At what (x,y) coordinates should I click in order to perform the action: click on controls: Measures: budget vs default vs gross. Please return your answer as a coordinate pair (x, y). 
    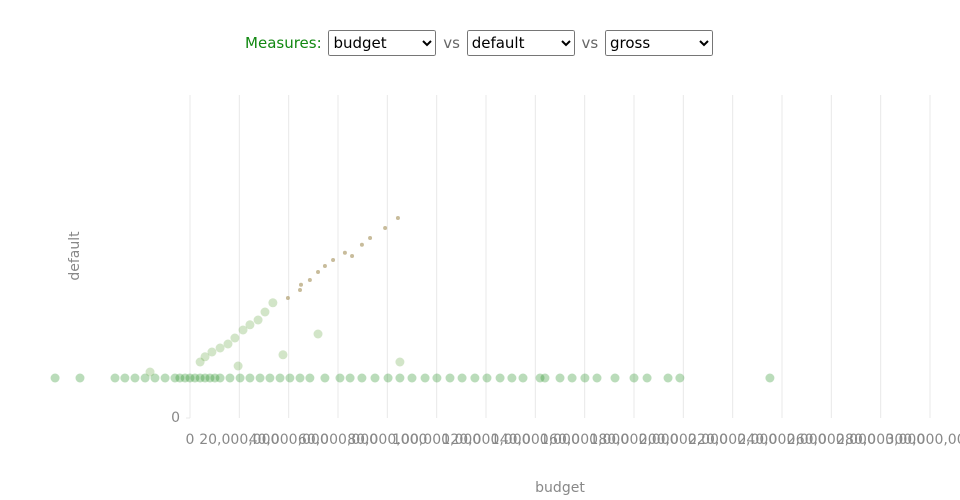
    Looking at the image, I should click on (480, 43).